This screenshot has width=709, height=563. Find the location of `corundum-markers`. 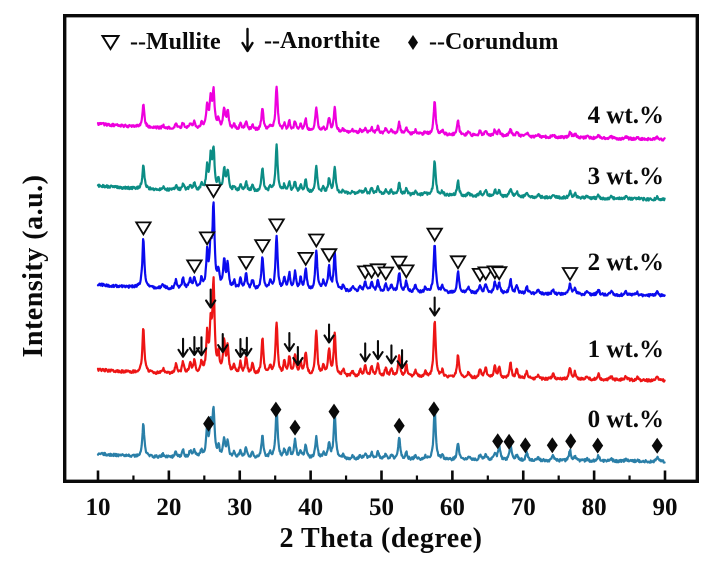

corundum-markers is located at coordinates (433, 427).